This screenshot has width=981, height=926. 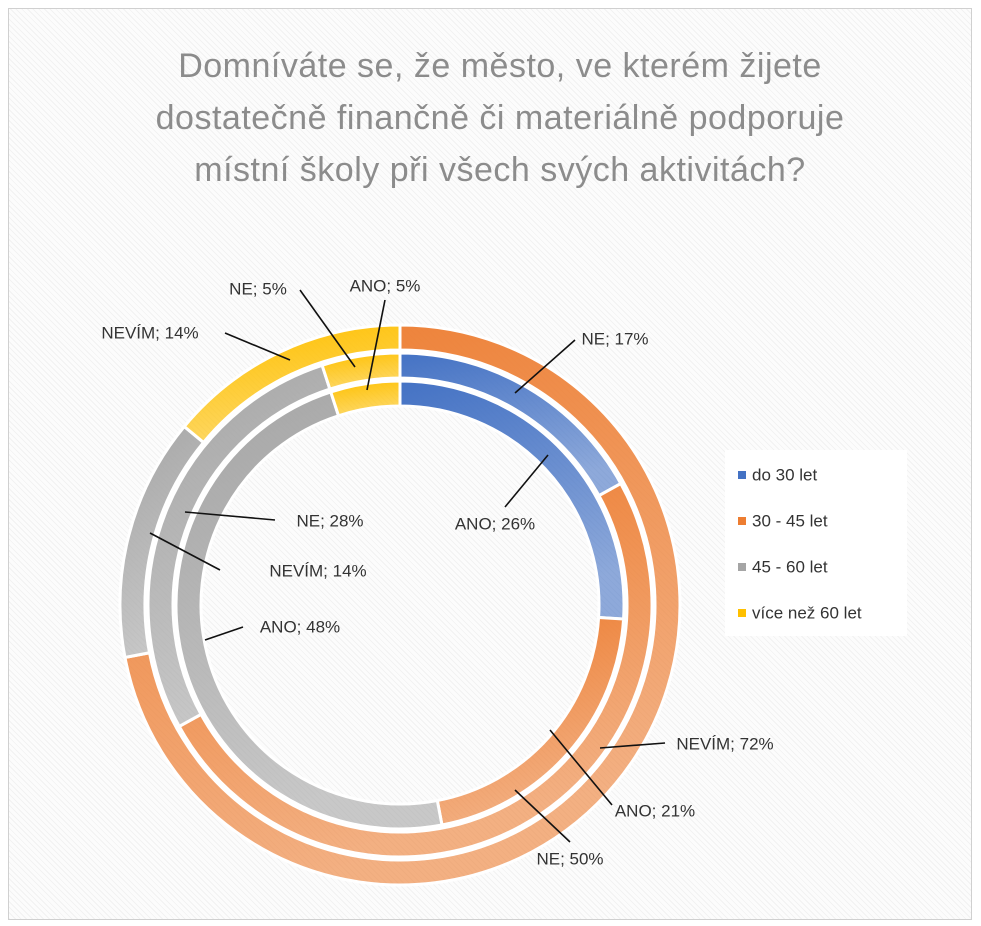 What do you see at coordinates (300, 626) in the screenshot?
I see `data-label: ANO; 48%` at bounding box center [300, 626].